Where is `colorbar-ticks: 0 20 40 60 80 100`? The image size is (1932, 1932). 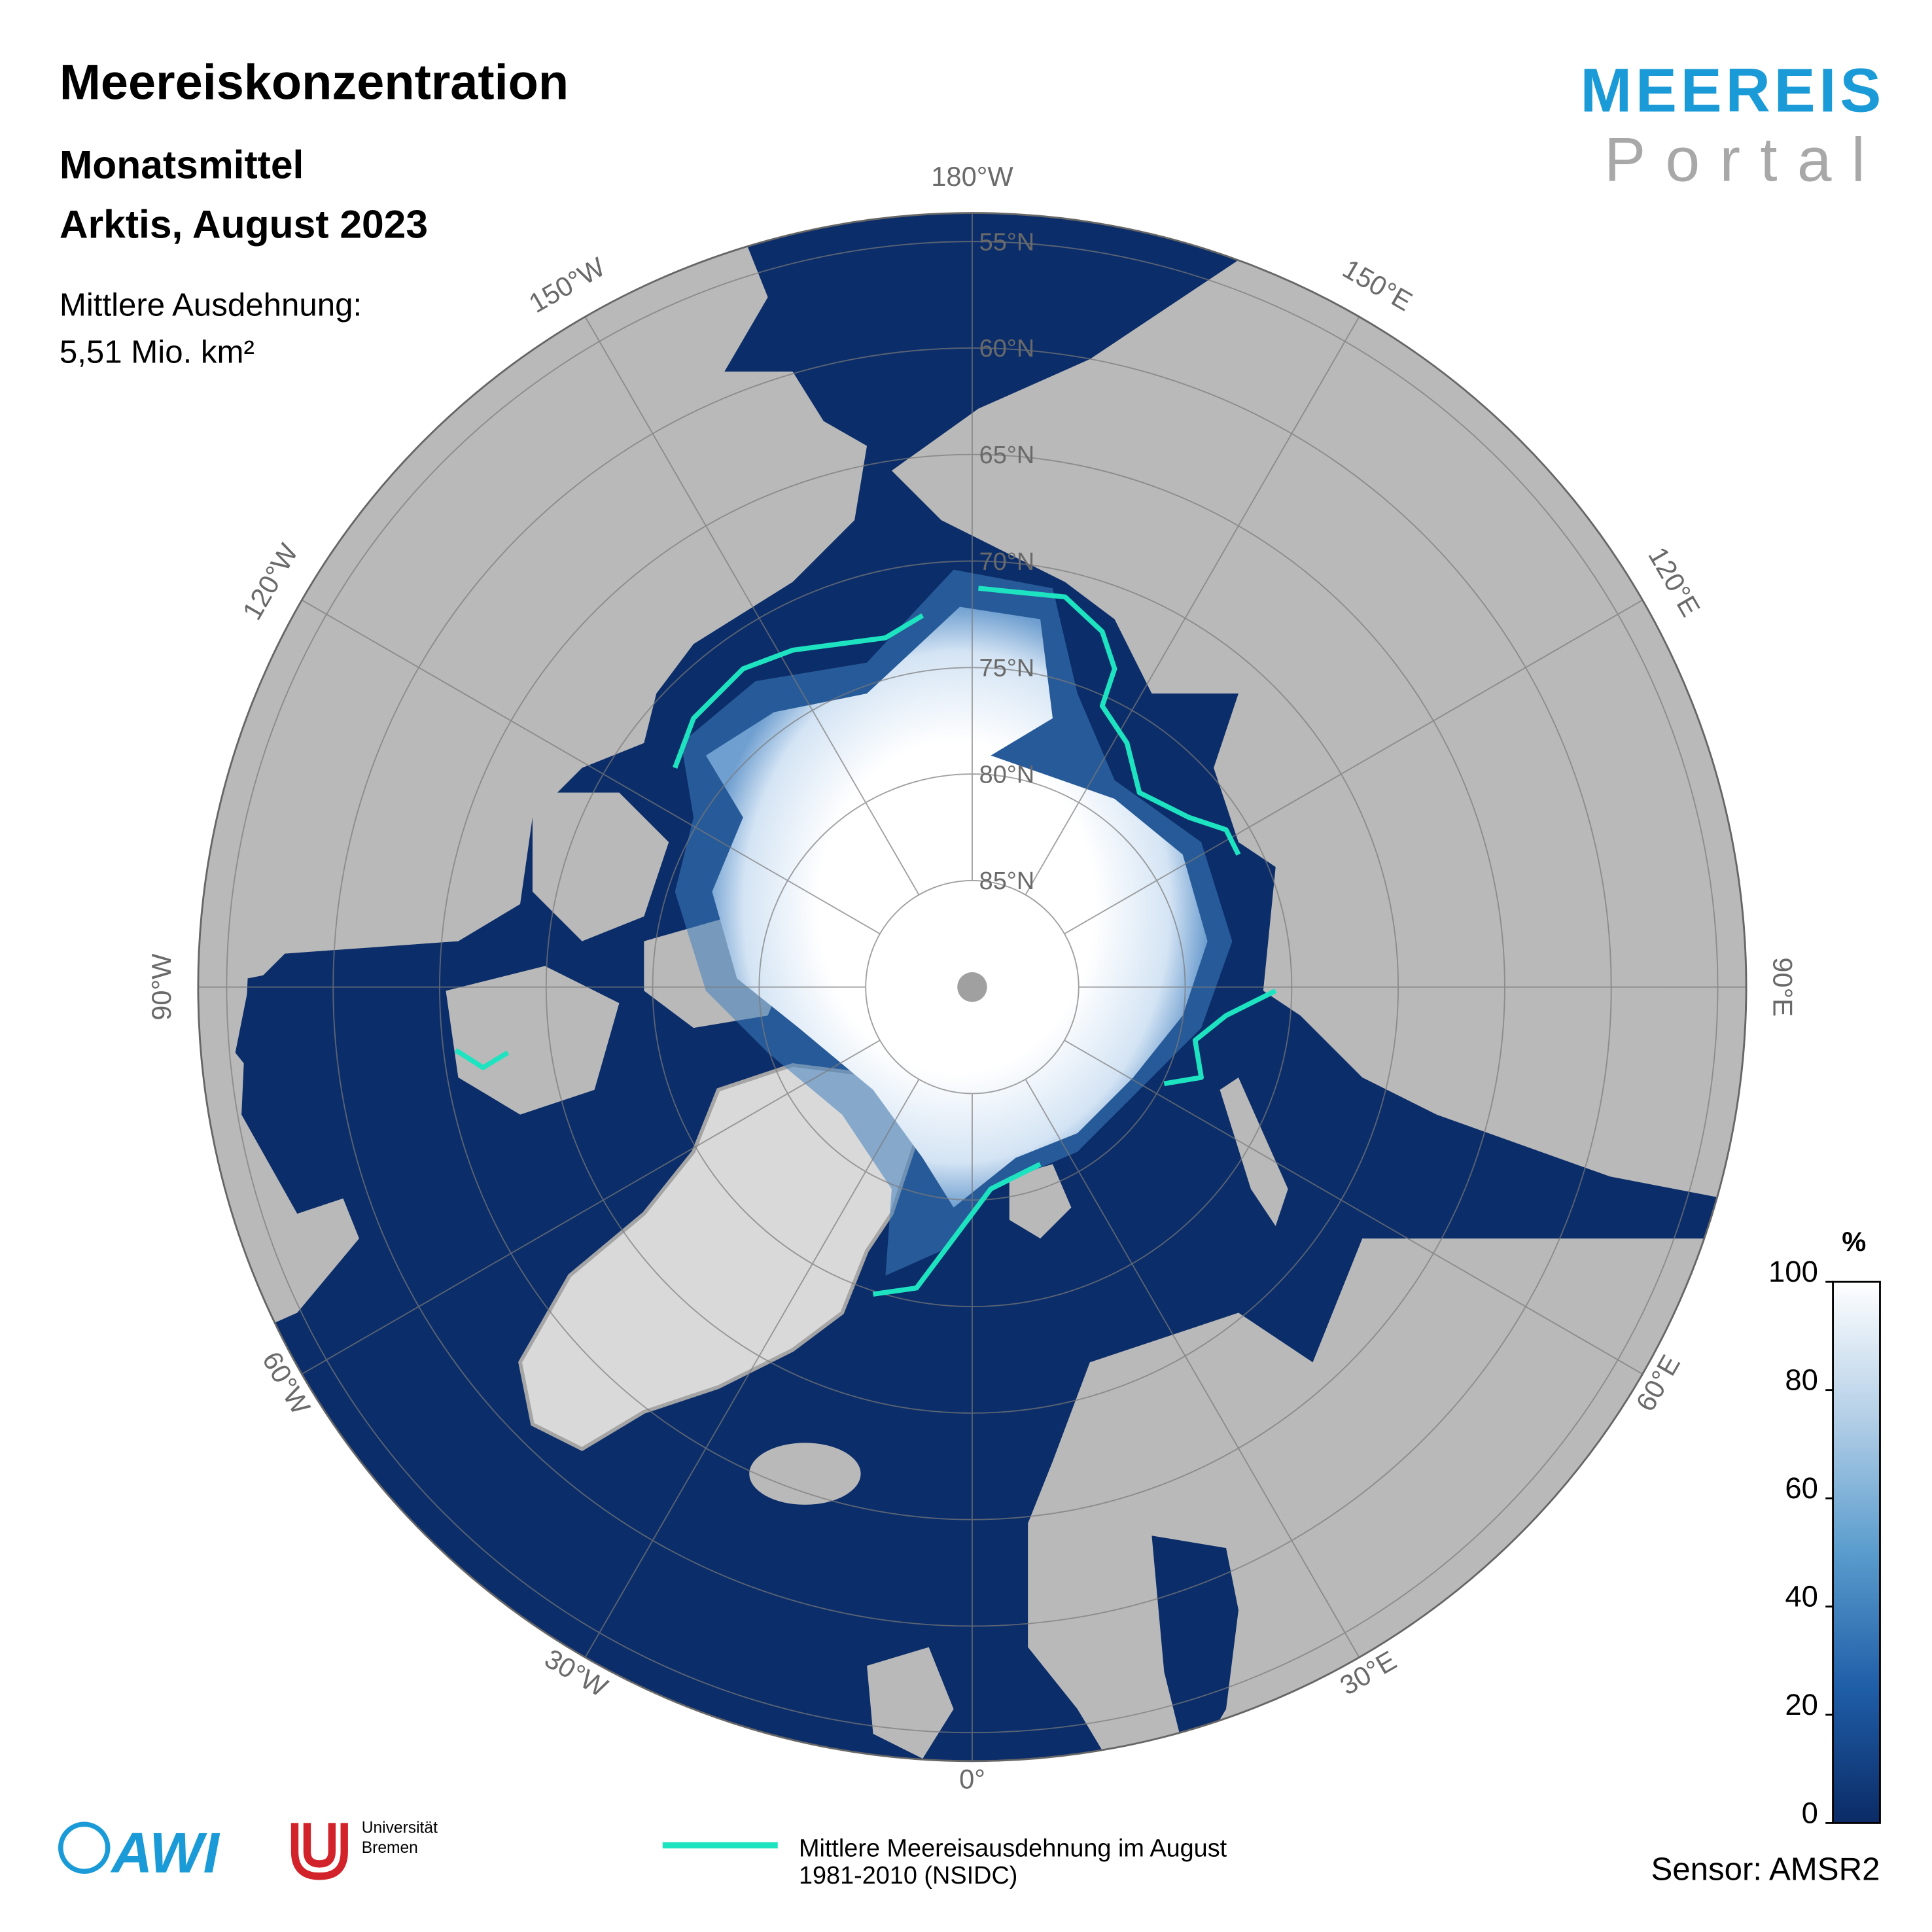 colorbar-ticks: 0 20 40 60 80 100 is located at coordinates (1800, 1542).